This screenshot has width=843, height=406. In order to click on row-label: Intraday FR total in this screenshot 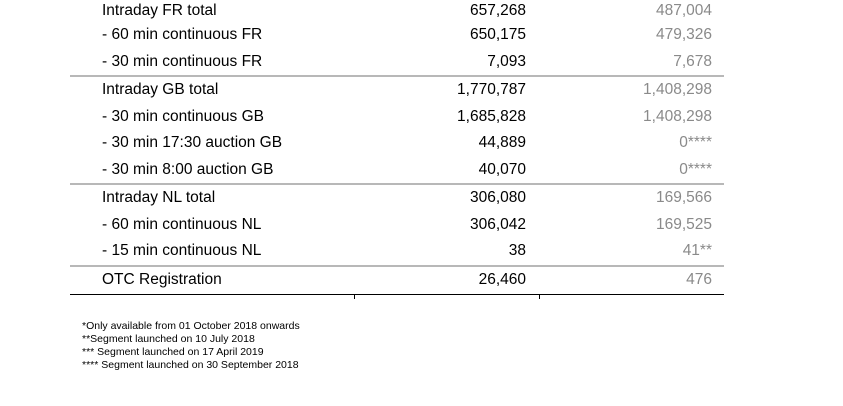, I will do `click(159, 10)`.